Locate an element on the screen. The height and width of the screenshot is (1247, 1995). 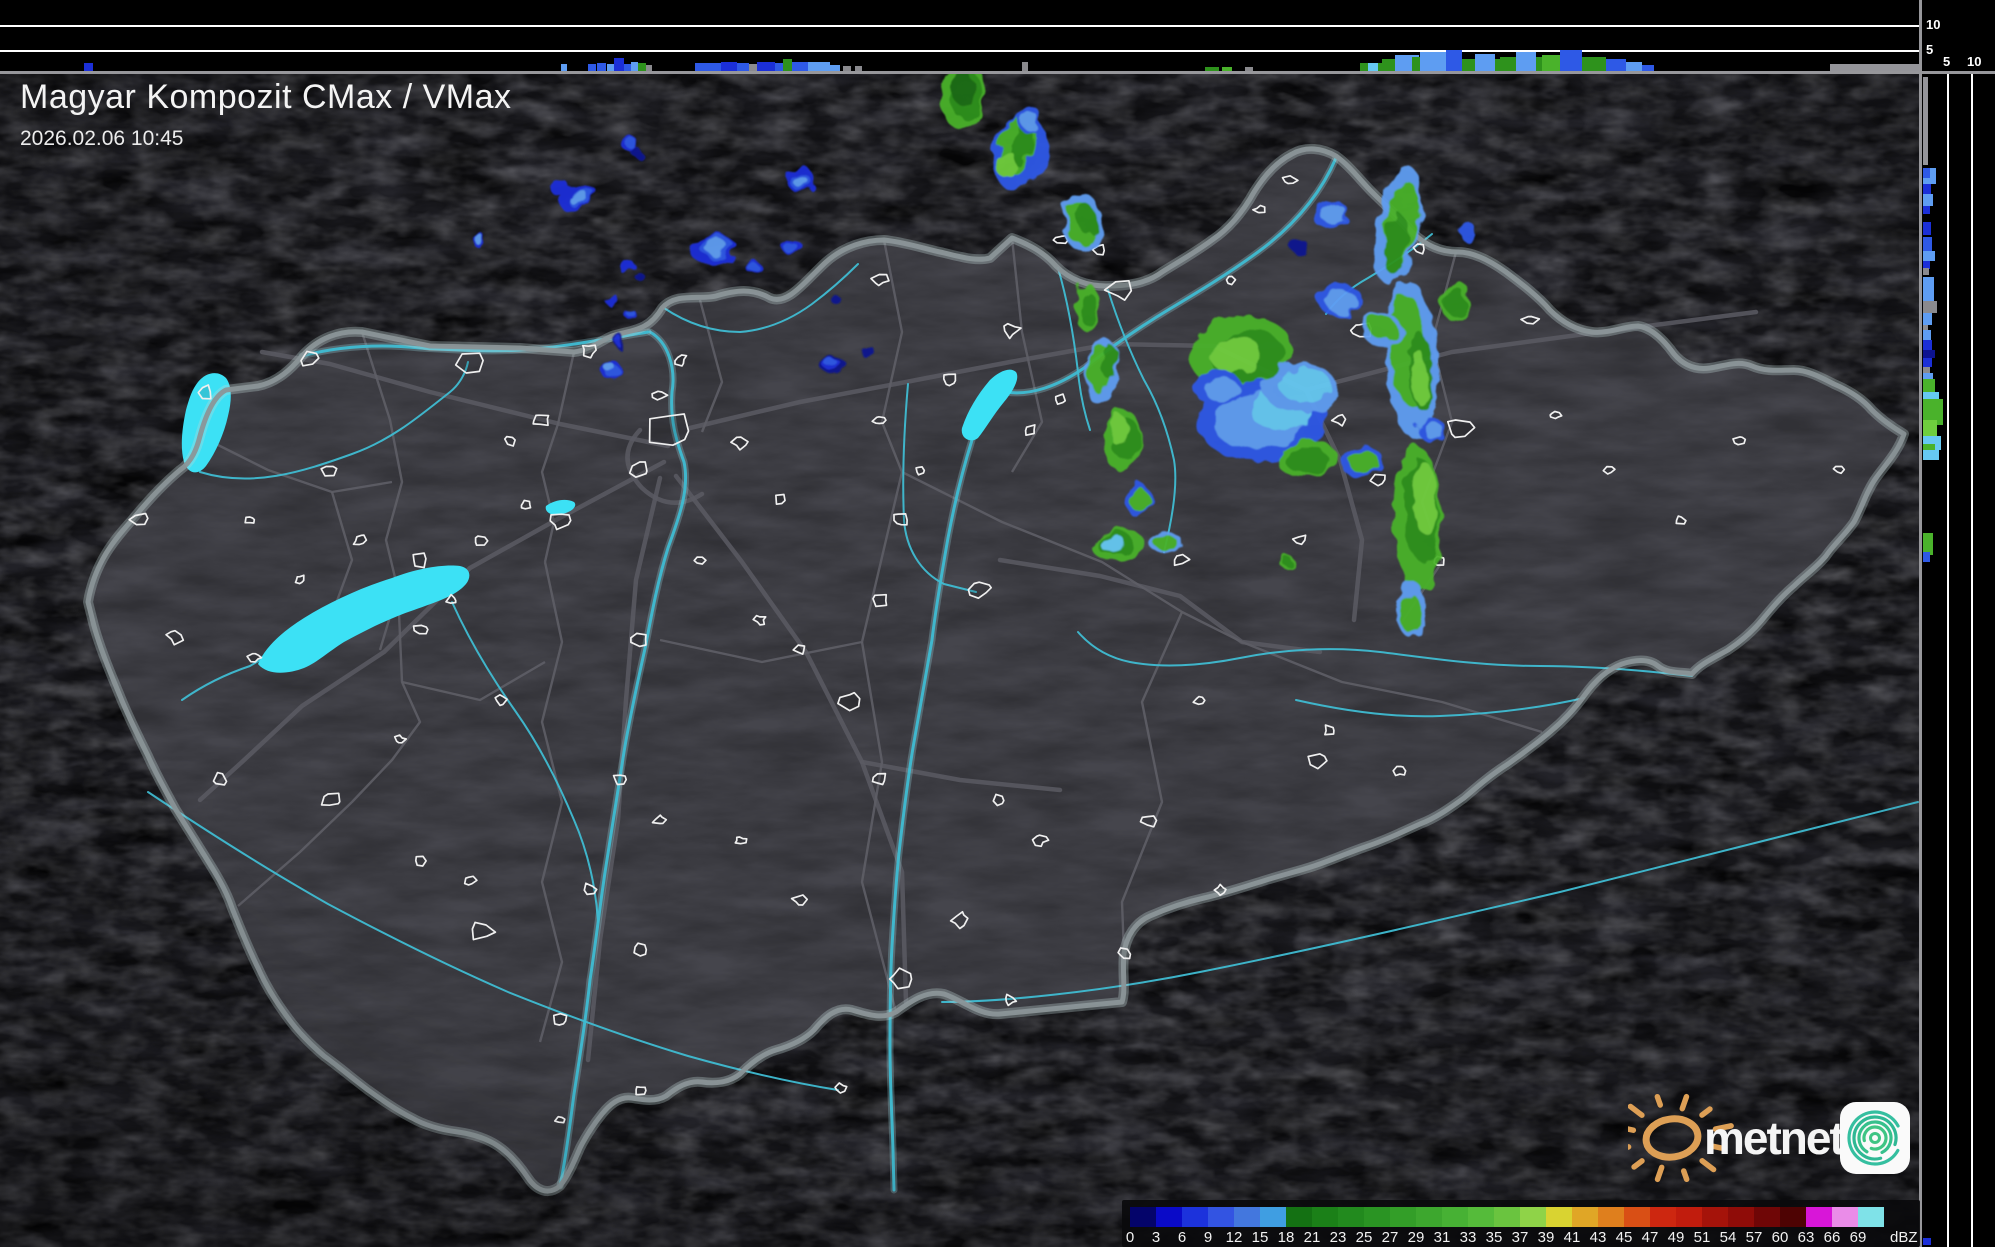
dbz-tick-label: 18 is located at coordinates (1286, 1237).